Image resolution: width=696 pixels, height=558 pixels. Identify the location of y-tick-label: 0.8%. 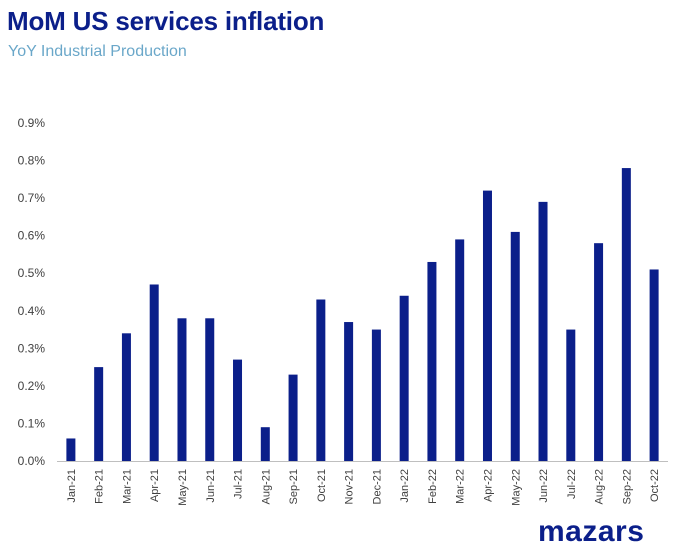
(32, 161).